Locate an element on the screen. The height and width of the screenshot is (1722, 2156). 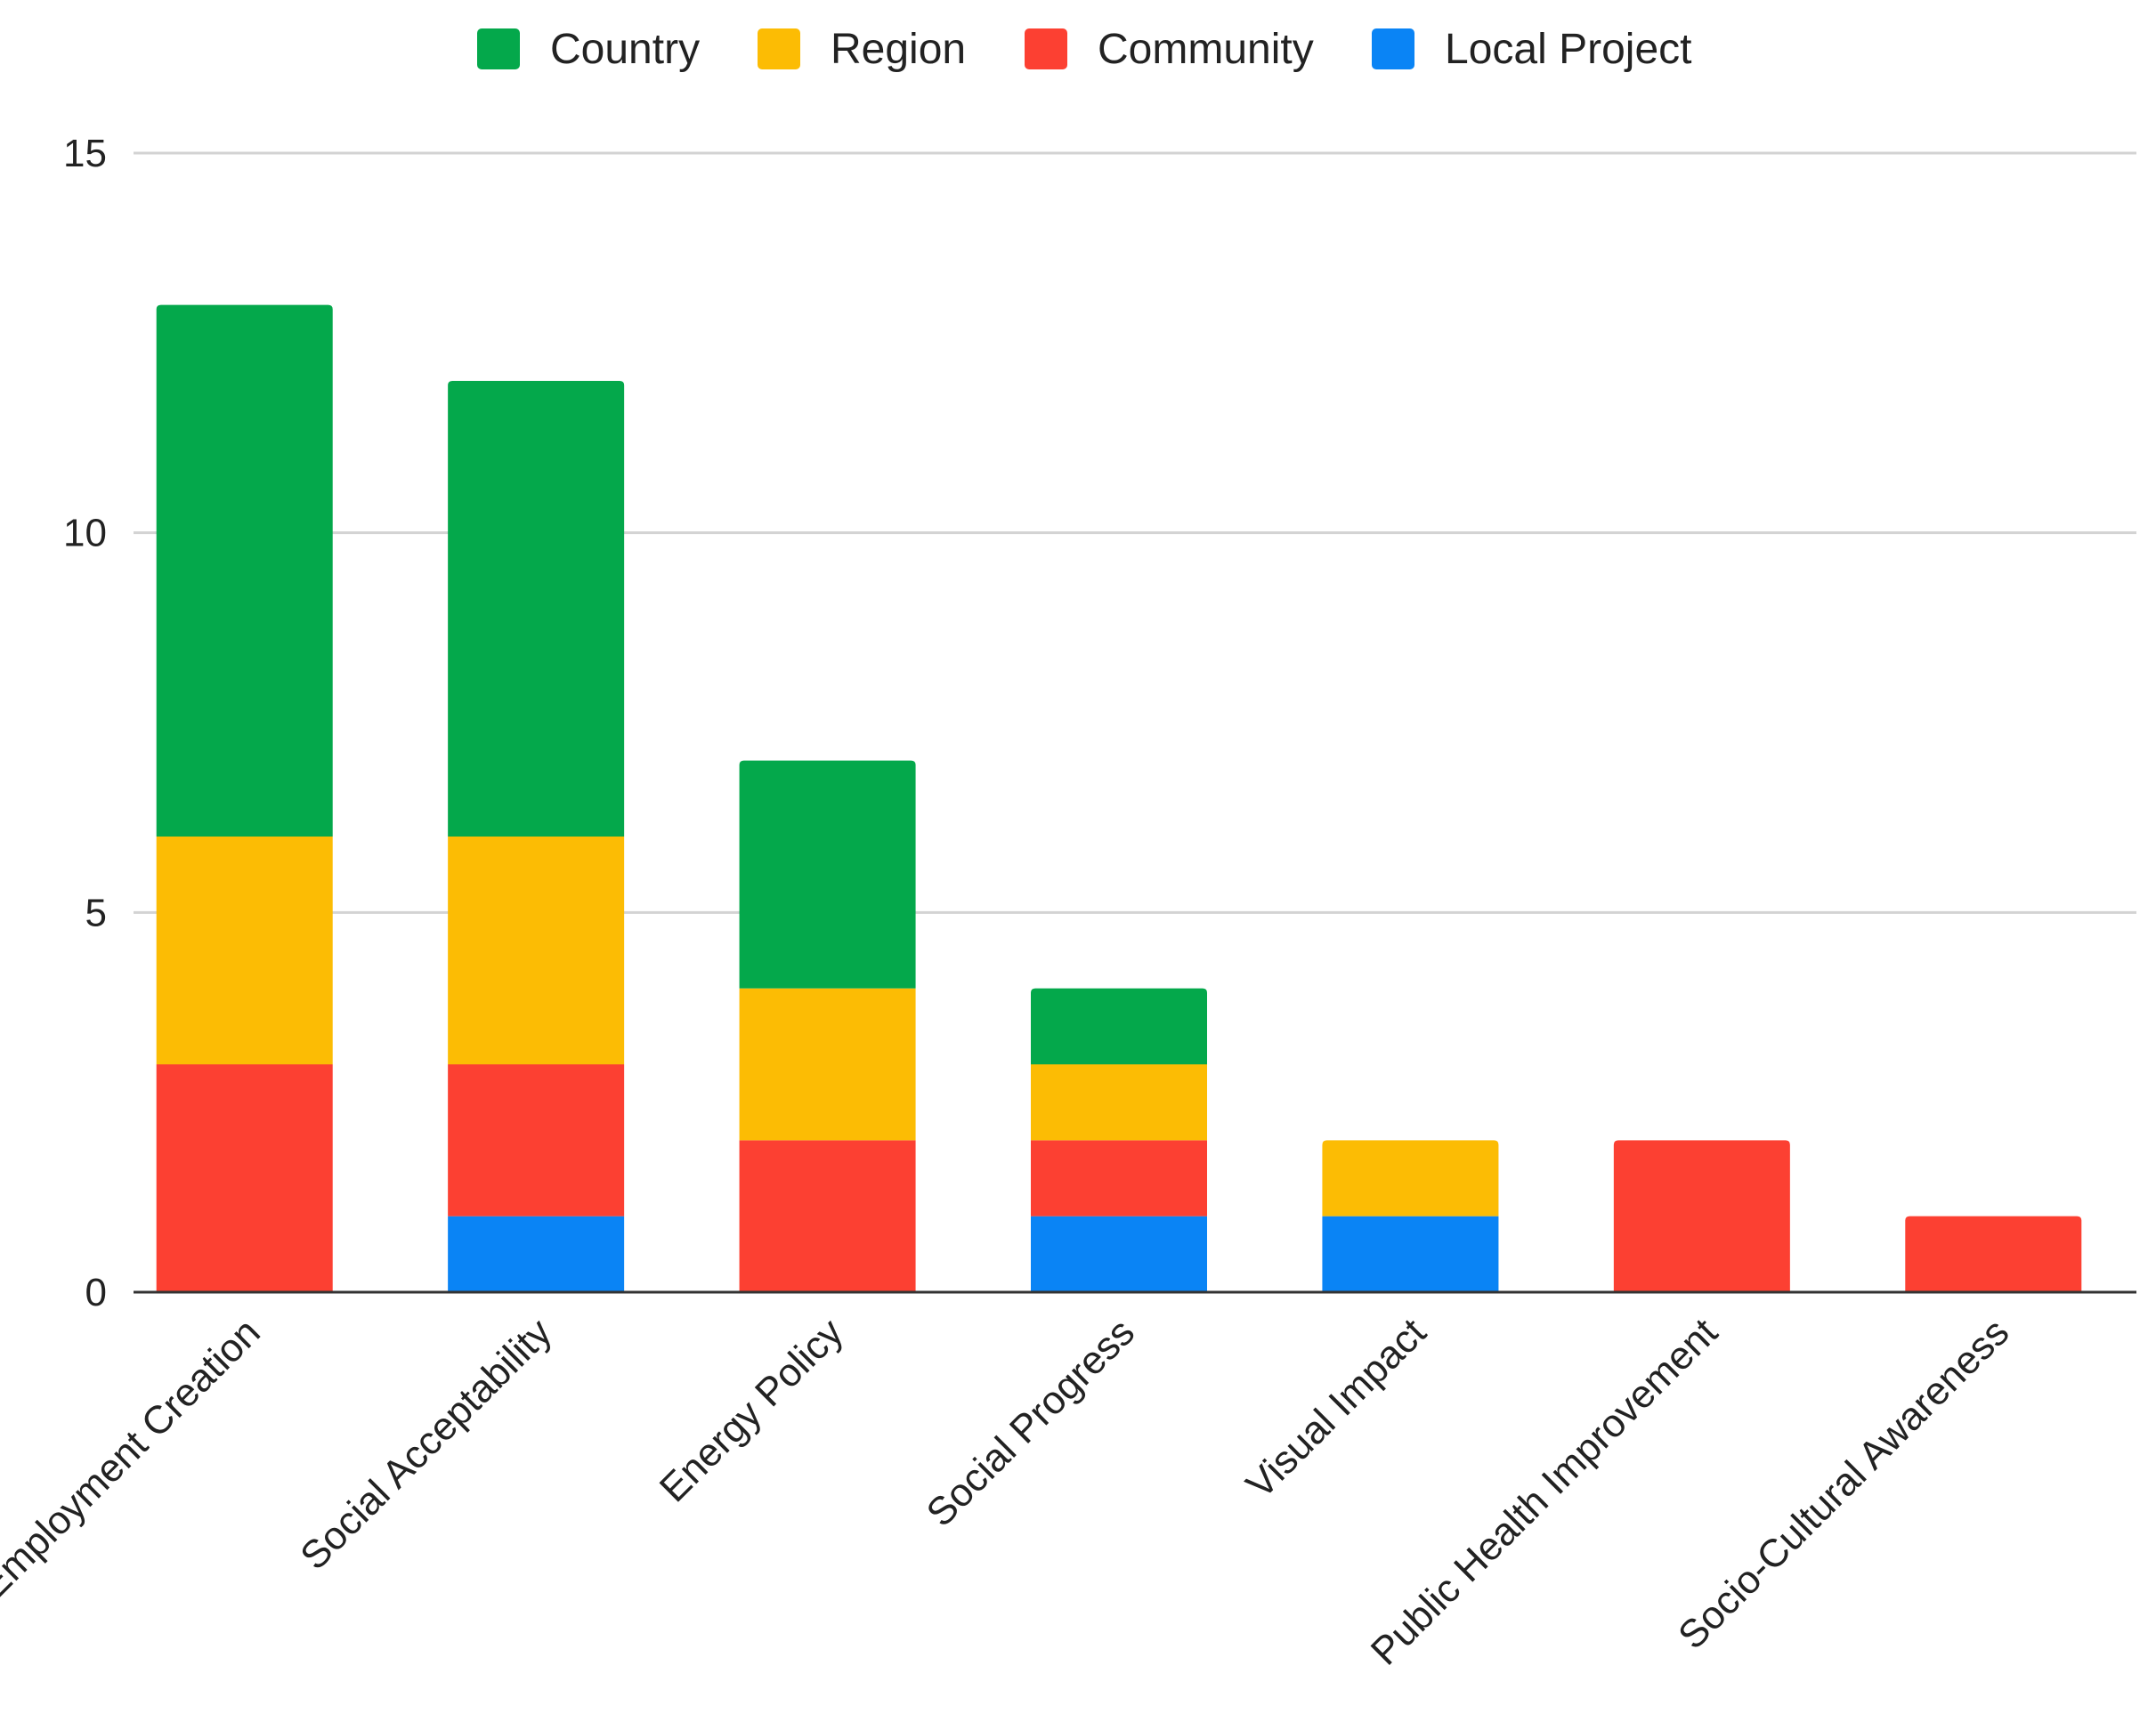
bar-energy-policy-region is located at coordinates (827, 1064).